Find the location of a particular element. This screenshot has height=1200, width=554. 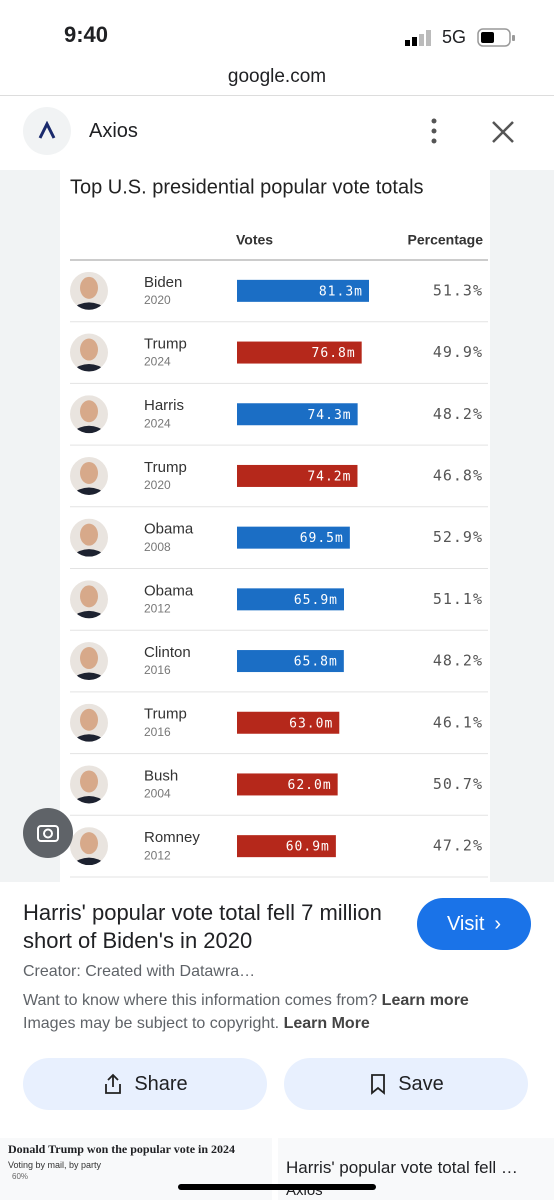

candidate-year: 2008 is located at coordinates (157, 547).